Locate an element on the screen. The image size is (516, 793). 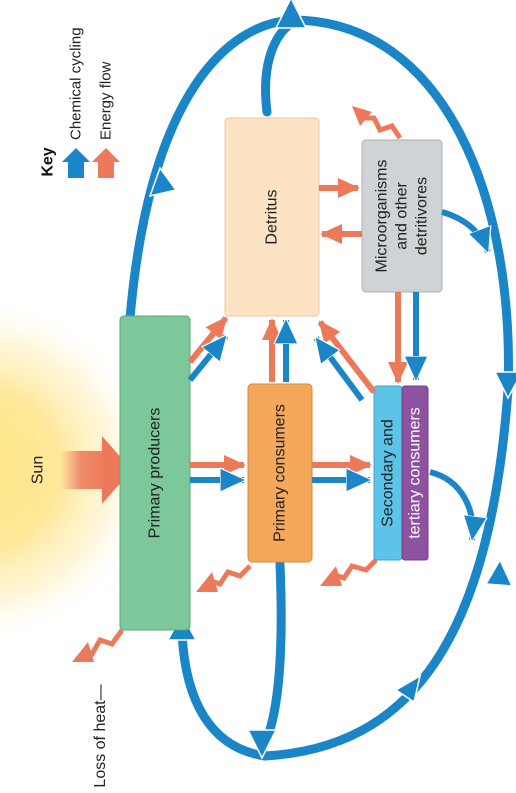
primary-consumers-box is located at coordinates (280, 473).